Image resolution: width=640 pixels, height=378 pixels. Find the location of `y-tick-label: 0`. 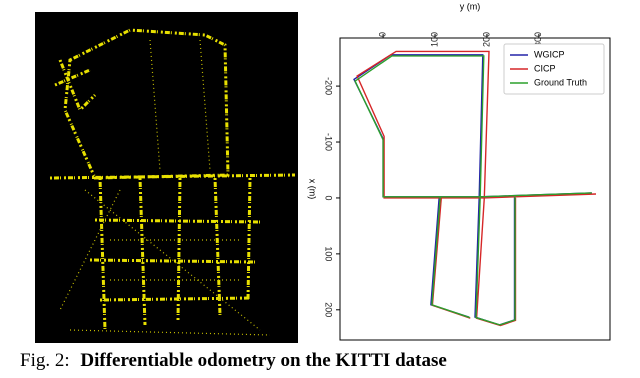

y-tick-label: 0 is located at coordinates (329, 197).